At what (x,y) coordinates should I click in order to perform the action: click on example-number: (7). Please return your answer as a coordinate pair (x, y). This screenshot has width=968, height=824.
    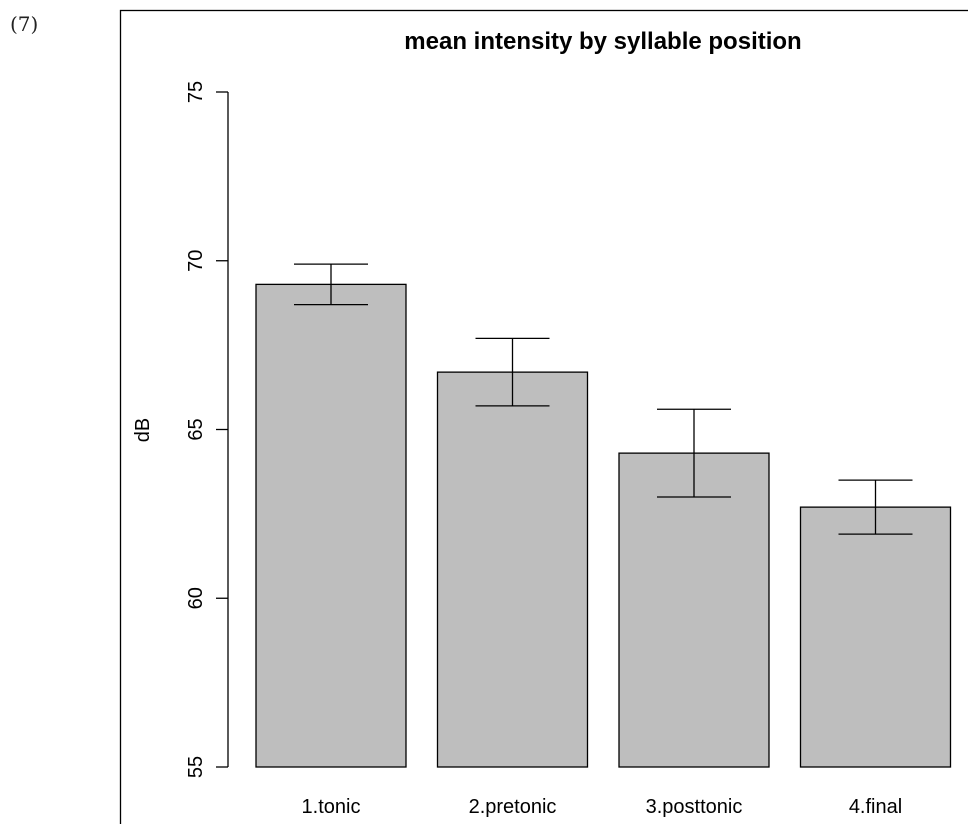
    Looking at the image, I should click on (24, 24).